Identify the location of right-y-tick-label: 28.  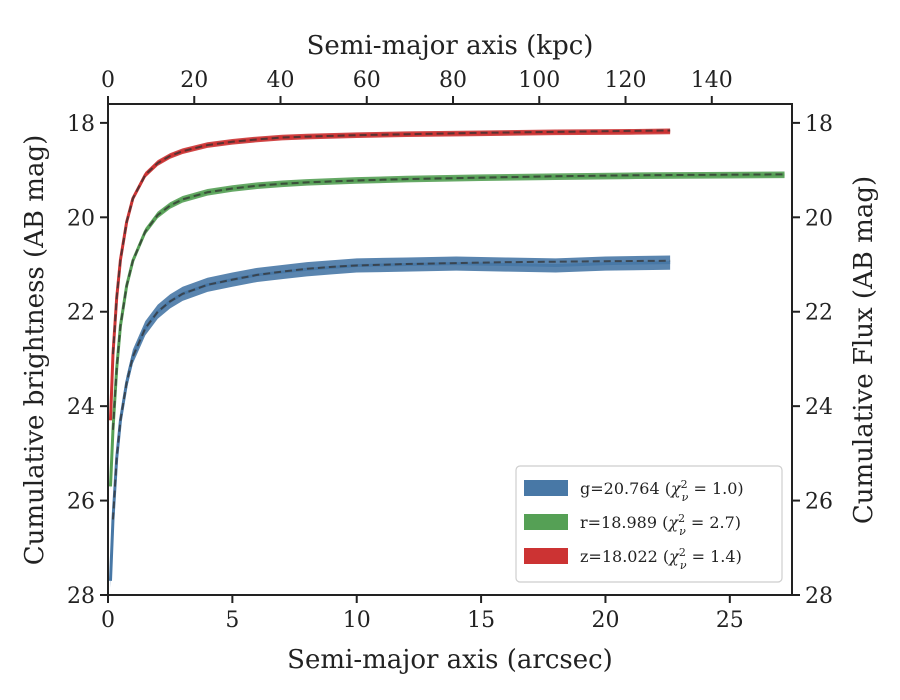
(819, 596).